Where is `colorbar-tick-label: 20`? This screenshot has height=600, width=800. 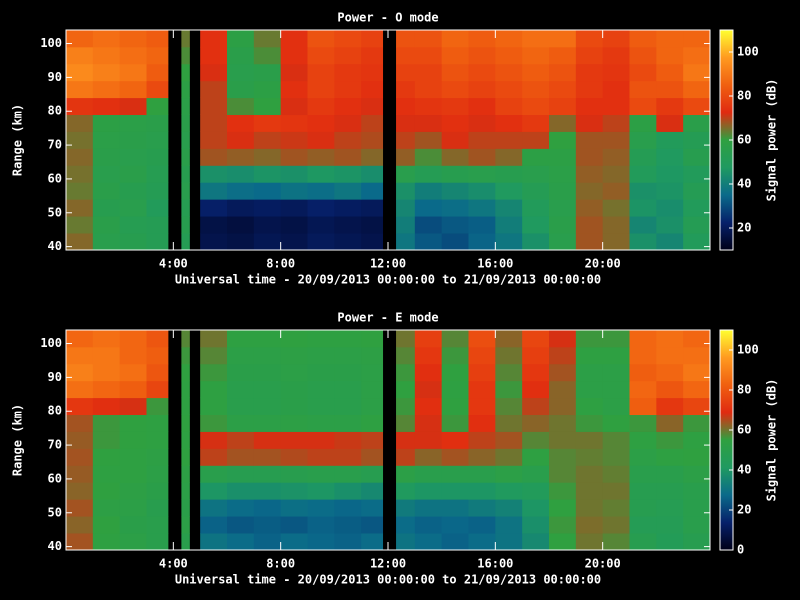 colorbar-tick-label: 20 is located at coordinates (744, 228).